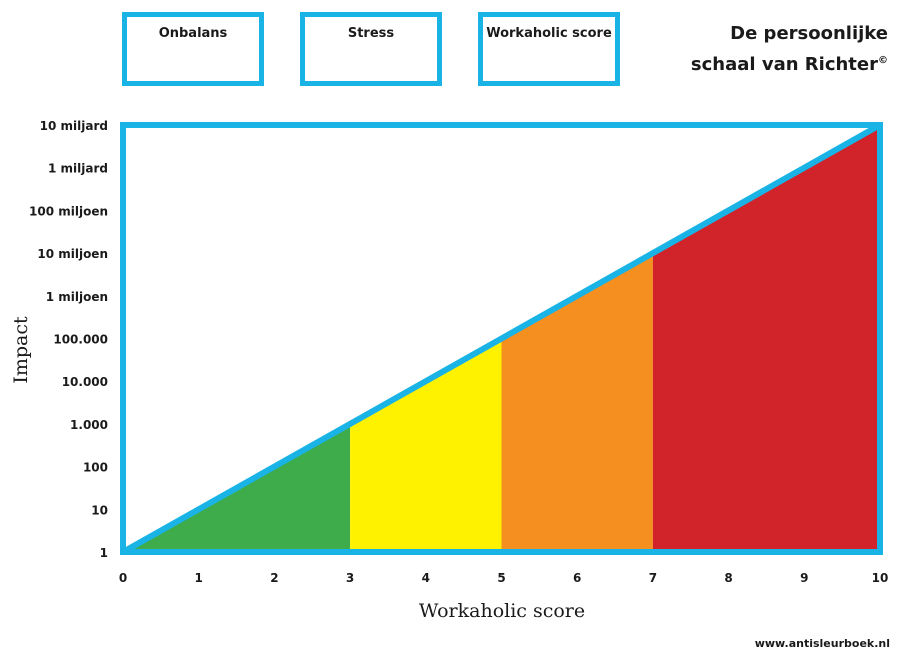  I want to click on y-tick-label: 1, so click(104, 553).